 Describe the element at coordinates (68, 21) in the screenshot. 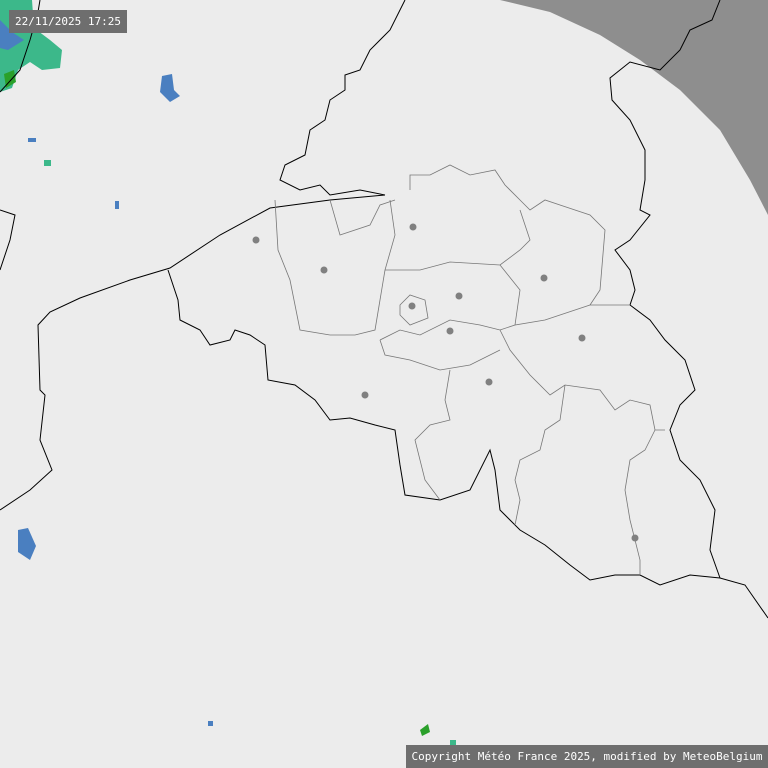

I see `radar-timestamp: 22/11/2025 17:25` at that location.